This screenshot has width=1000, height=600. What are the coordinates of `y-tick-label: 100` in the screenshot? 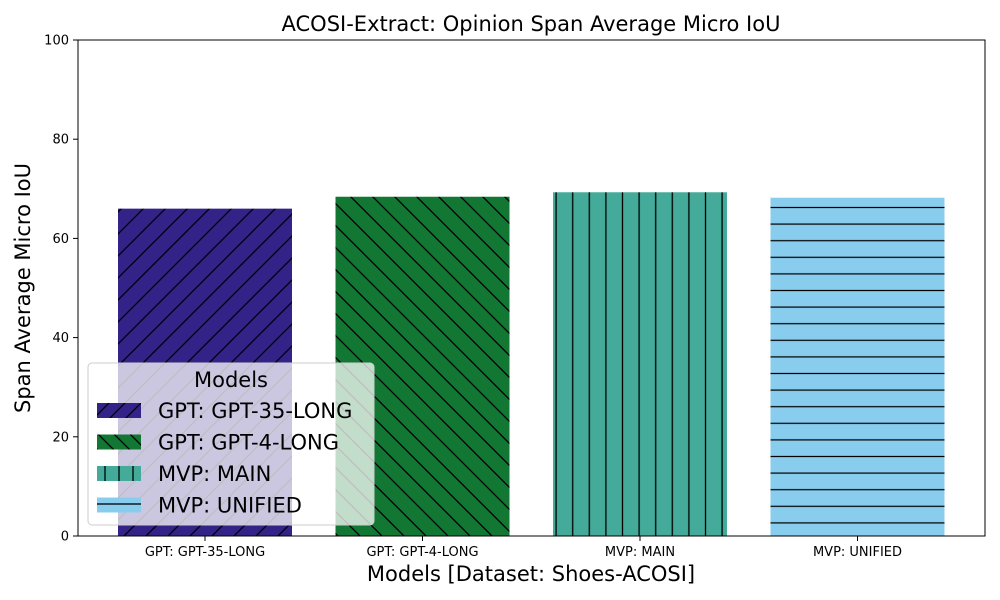 It's located at (56, 41).